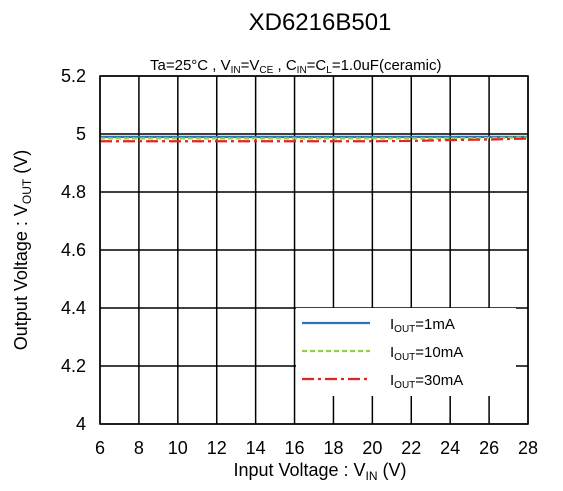  Describe the element at coordinates (426, 381) in the screenshot. I see `legend-label-3: IOUT=30mA` at that location.